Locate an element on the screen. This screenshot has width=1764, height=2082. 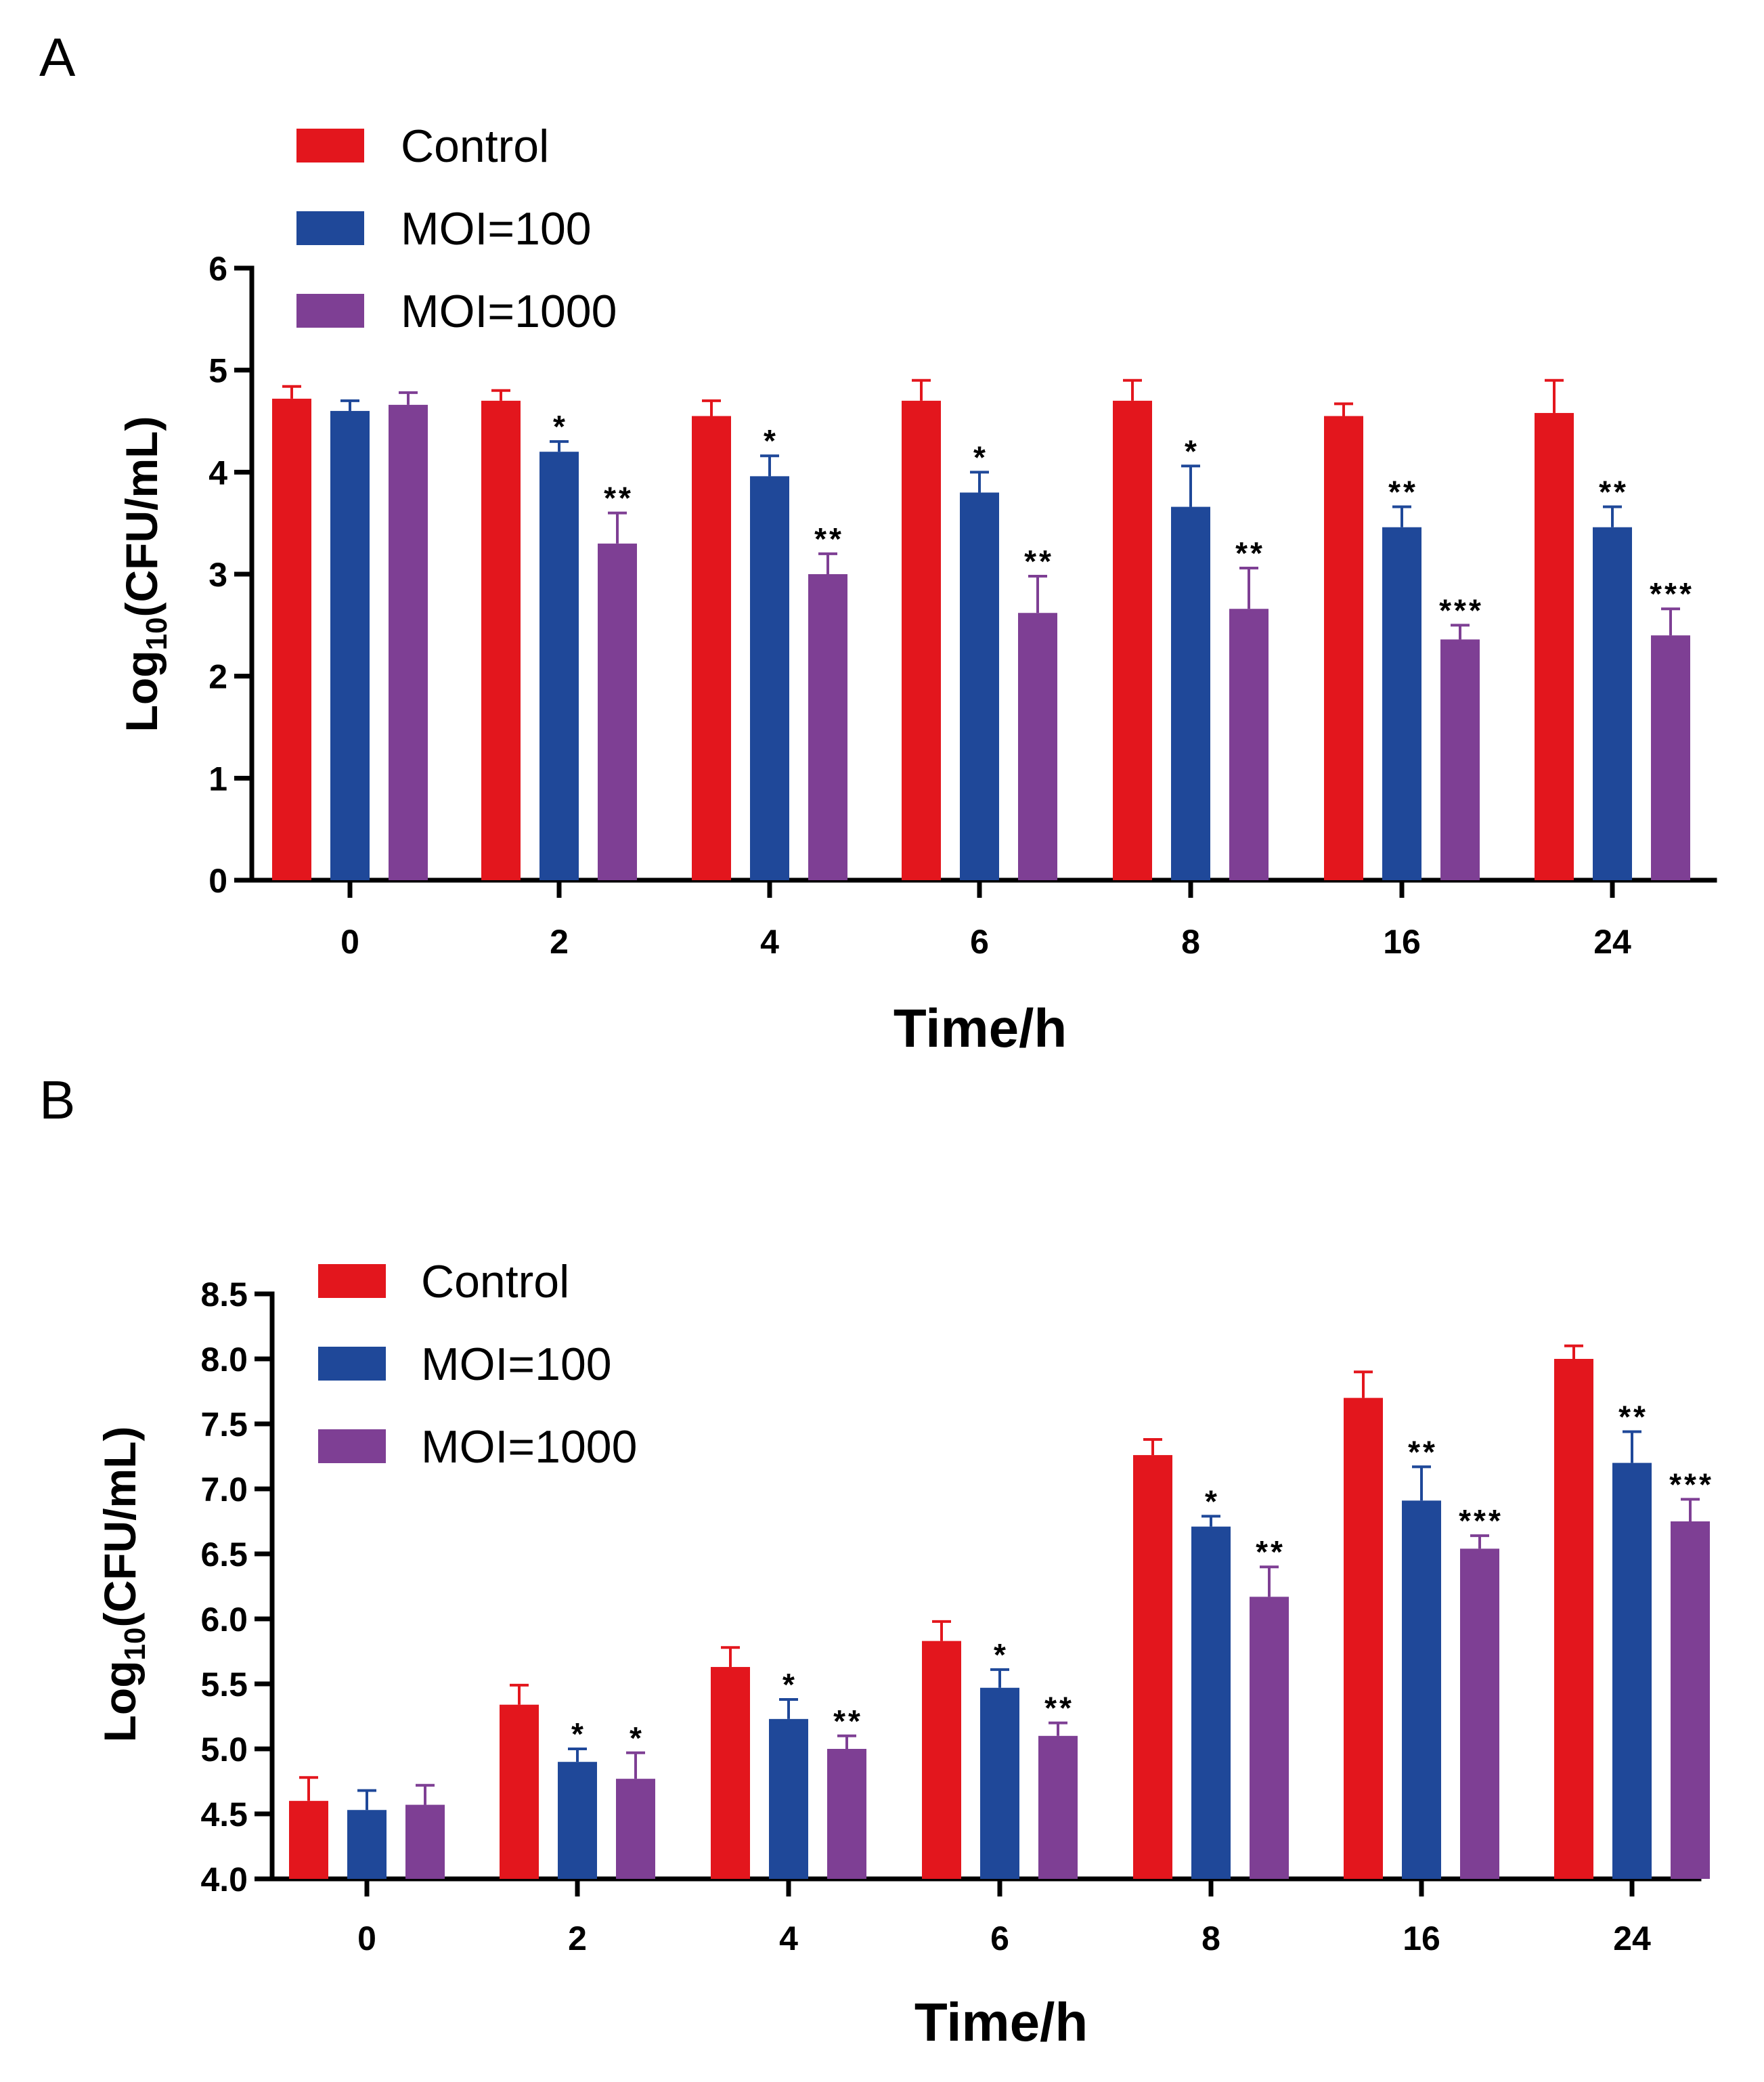
panel-a-y-tick-label: 1 is located at coordinates (217, 779).